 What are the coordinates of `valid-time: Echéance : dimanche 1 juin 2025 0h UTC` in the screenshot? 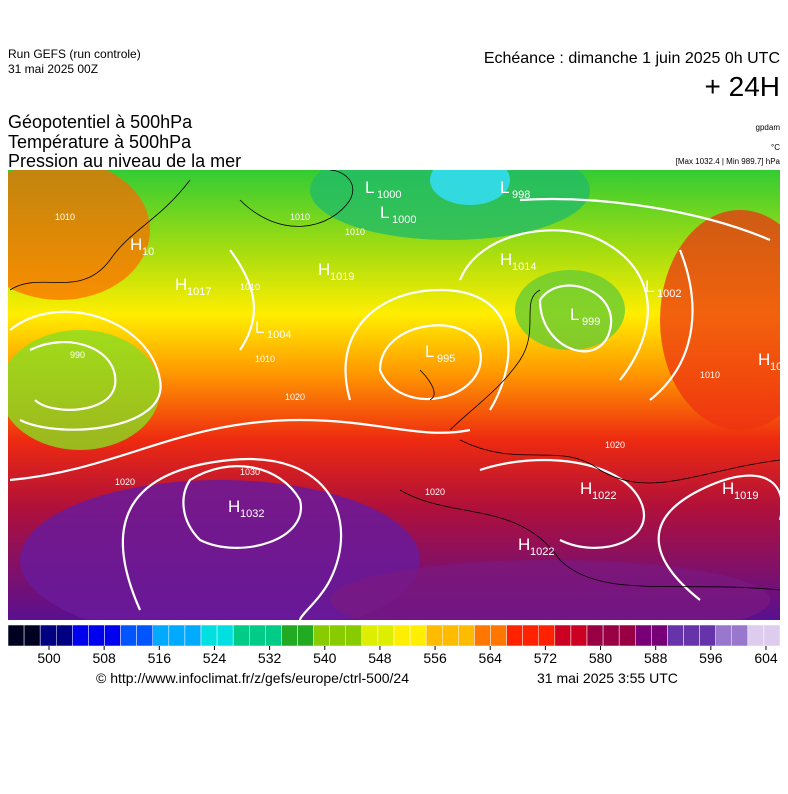 It's located at (632, 58).